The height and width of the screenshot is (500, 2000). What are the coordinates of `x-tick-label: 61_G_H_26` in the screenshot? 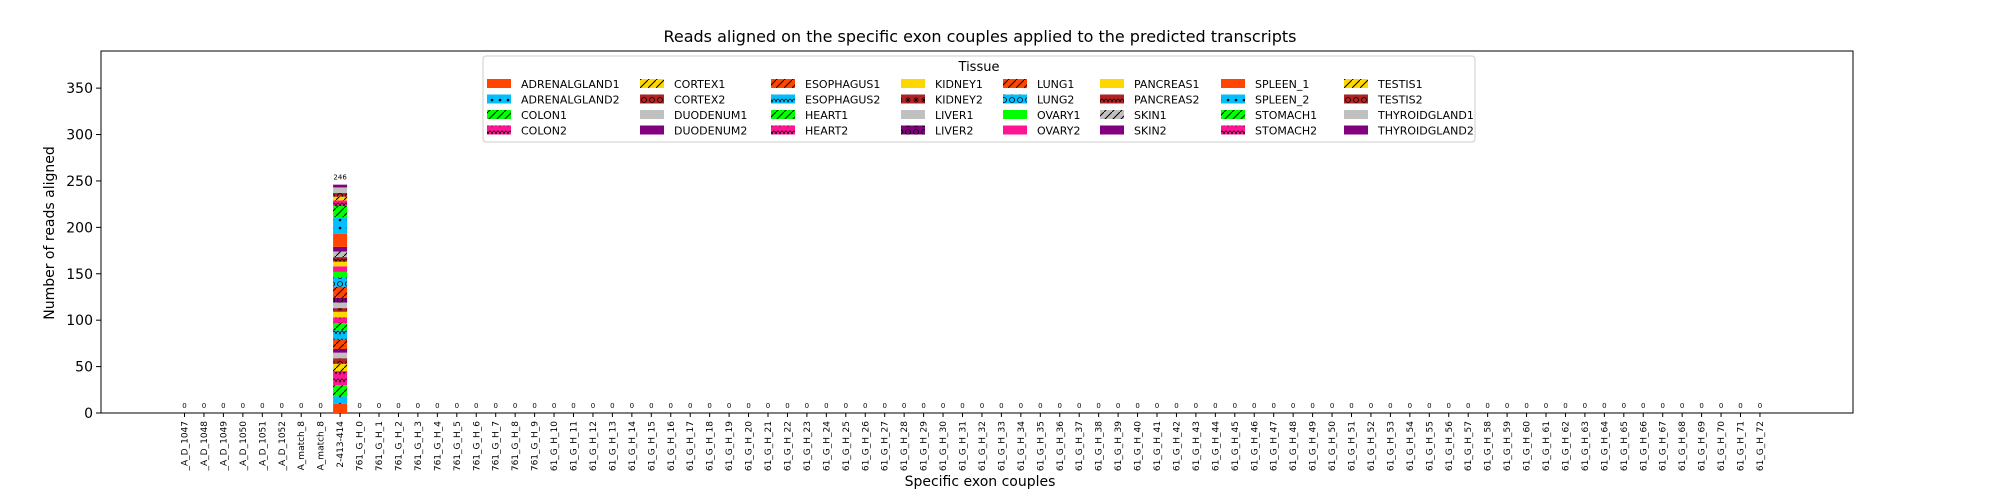 It's located at (866, 446).